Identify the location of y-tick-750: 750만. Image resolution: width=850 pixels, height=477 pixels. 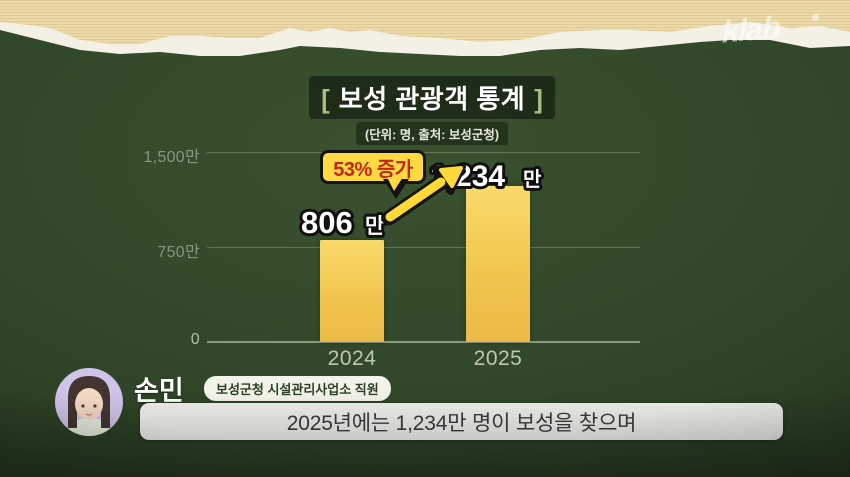
(178, 252).